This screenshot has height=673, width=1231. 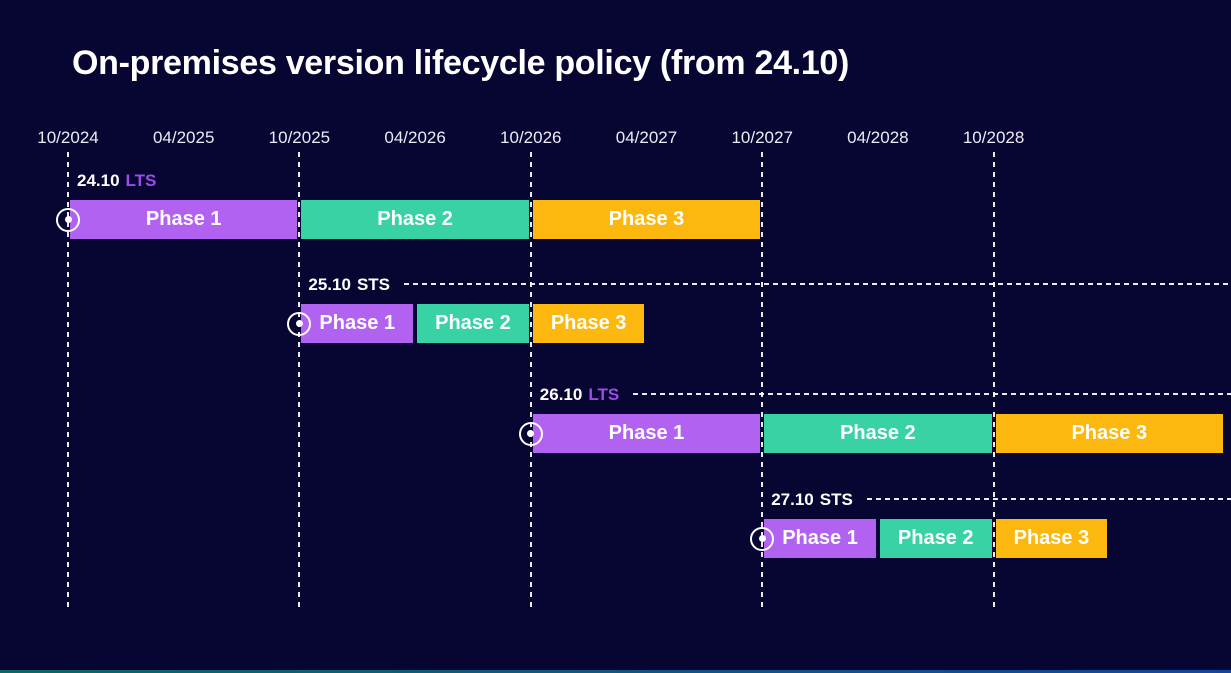 What do you see at coordinates (531, 137) in the screenshot?
I see `axis-tick-label: 10/2026` at bounding box center [531, 137].